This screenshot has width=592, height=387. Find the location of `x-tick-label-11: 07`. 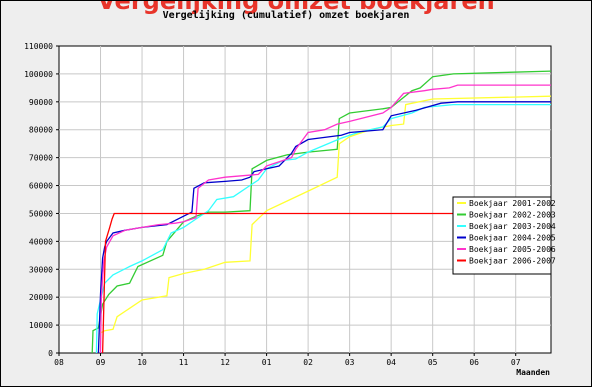

x-tick-label-11: 07 is located at coordinates (516, 362).